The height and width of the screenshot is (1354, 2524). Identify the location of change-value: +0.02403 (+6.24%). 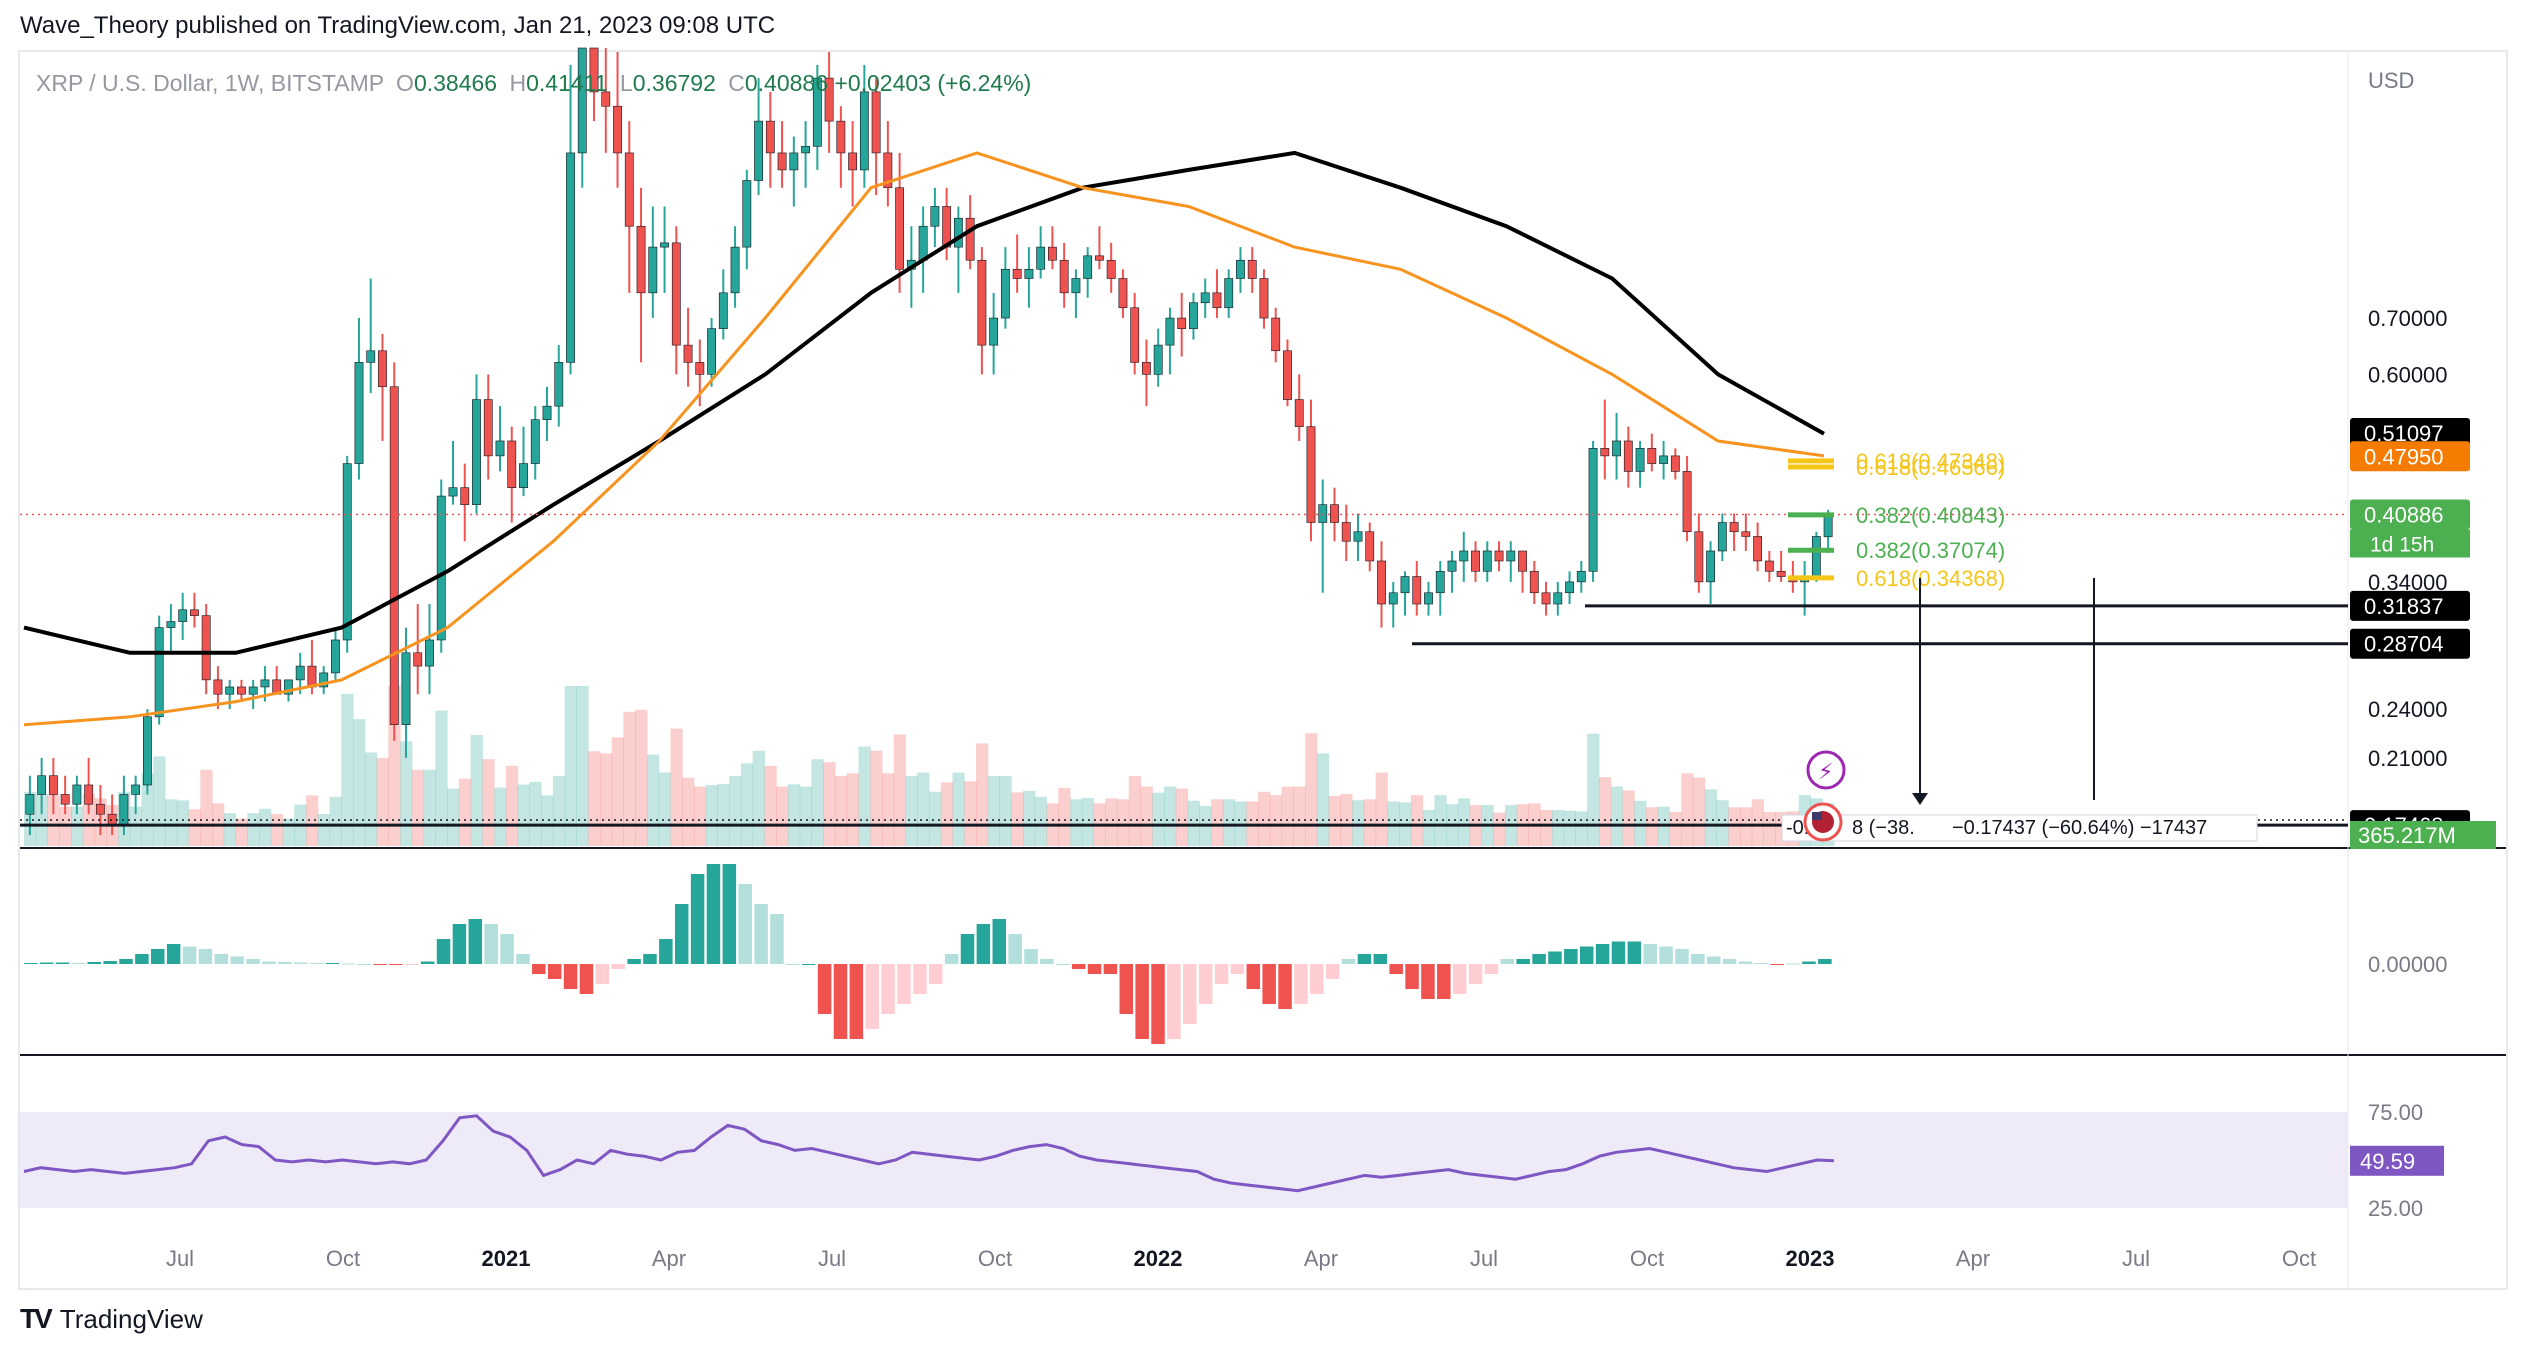
(933, 83).